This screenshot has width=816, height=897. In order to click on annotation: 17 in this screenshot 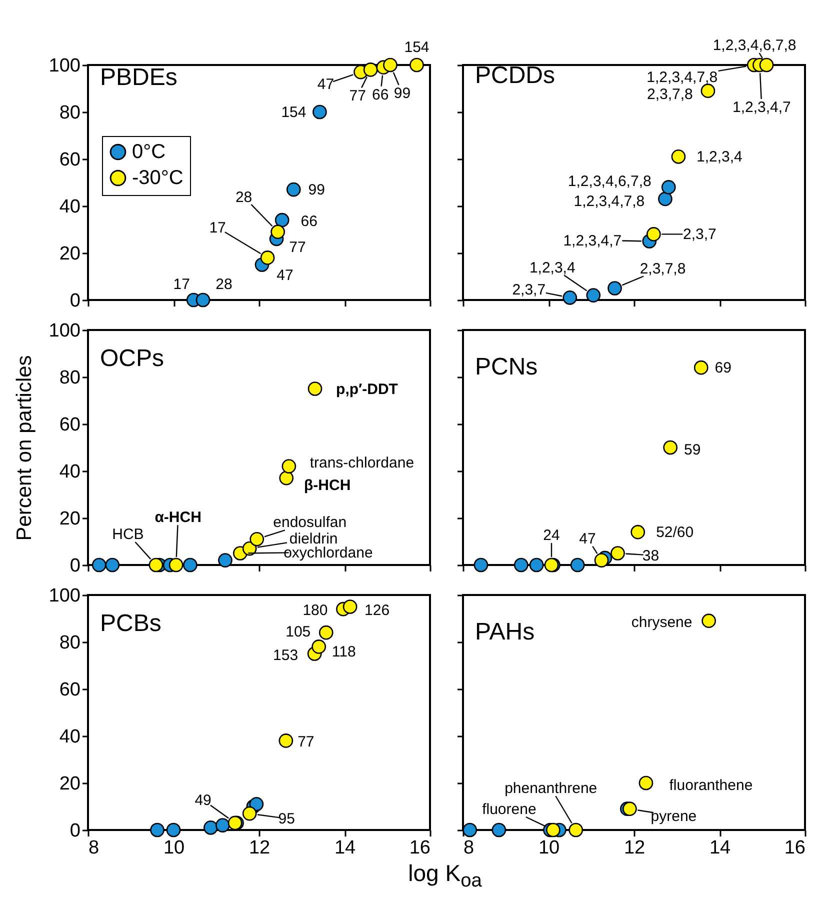, I will do `click(217, 228)`.